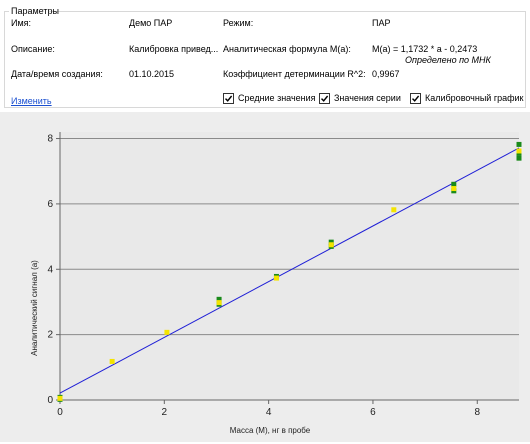 The height and width of the screenshot is (444, 530). I want to click on series-values-checkbox-label: Значения серии, so click(367, 98).